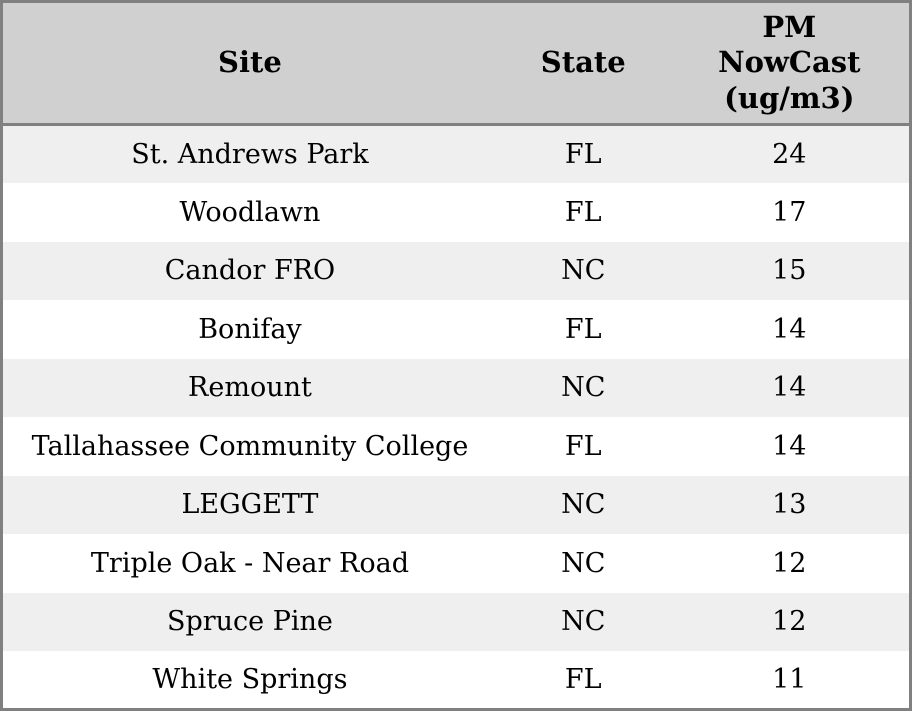 The image size is (912, 711). I want to click on pm-value-cell: 17, so click(789, 212).